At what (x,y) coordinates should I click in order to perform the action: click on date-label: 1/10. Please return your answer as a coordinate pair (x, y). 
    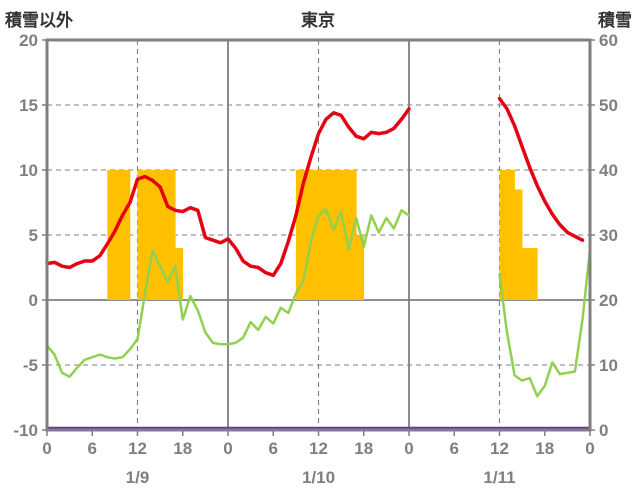
    Looking at the image, I should click on (318, 477).